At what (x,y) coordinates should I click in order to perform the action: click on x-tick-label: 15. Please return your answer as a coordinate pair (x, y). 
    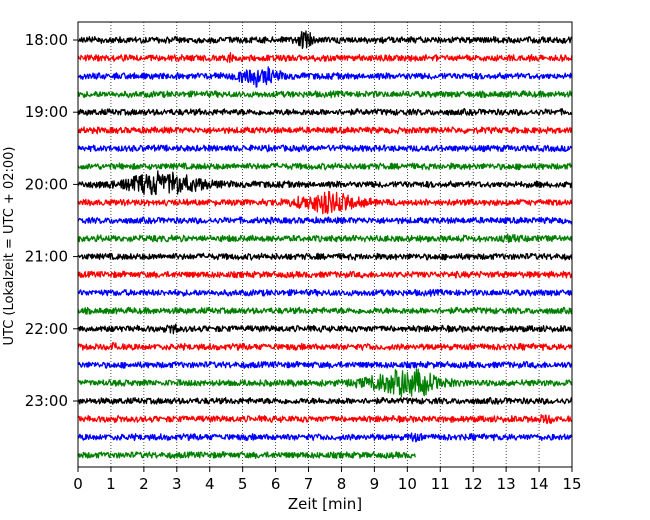
    Looking at the image, I should click on (571, 484).